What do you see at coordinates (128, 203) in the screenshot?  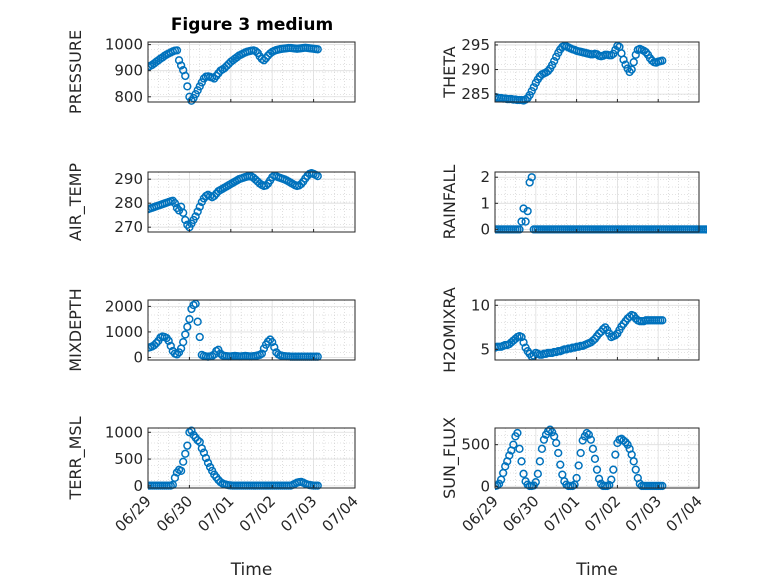 I see `y-tick-label: 280` at bounding box center [128, 203].